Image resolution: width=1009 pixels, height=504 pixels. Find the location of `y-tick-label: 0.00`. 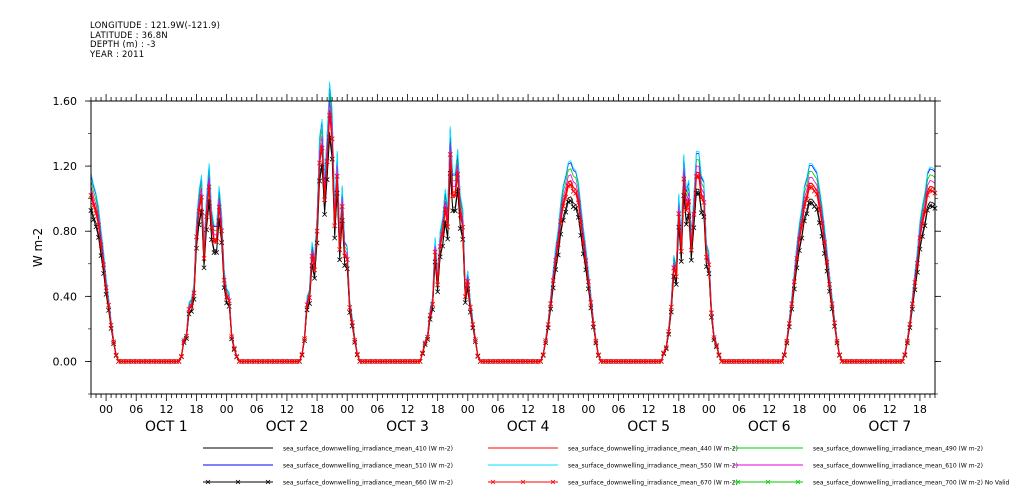

y-tick-label: 0.00 is located at coordinates (65, 361).